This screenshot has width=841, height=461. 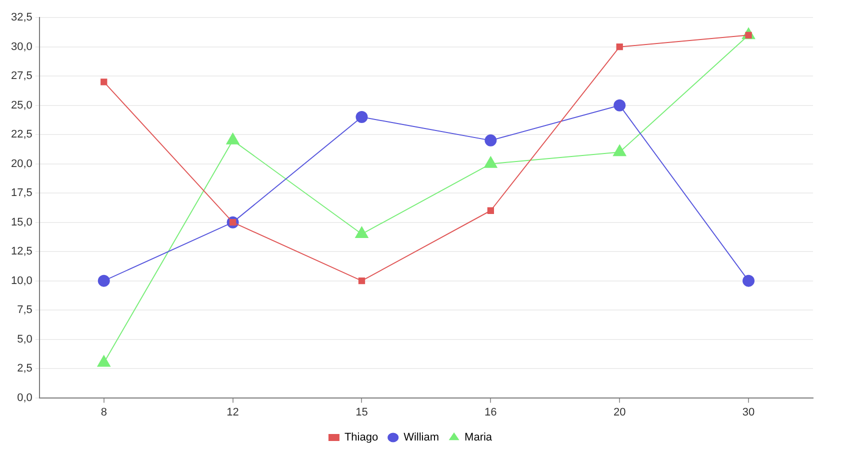 What do you see at coordinates (24, 398) in the screenshot?
I see `y-tick-label: 0,0` at bounding box center [24, 398].